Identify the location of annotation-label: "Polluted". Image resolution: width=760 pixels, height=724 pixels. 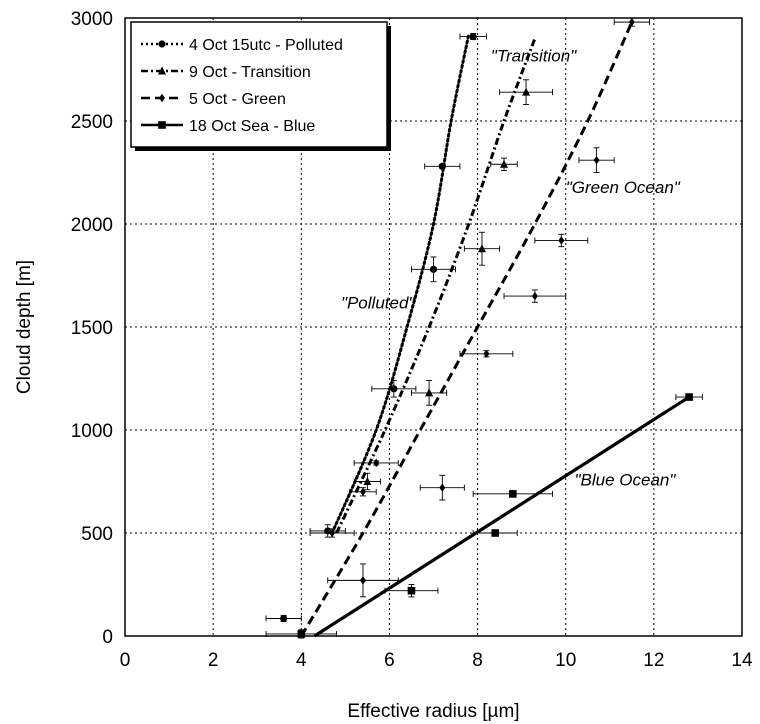
(378, 302).